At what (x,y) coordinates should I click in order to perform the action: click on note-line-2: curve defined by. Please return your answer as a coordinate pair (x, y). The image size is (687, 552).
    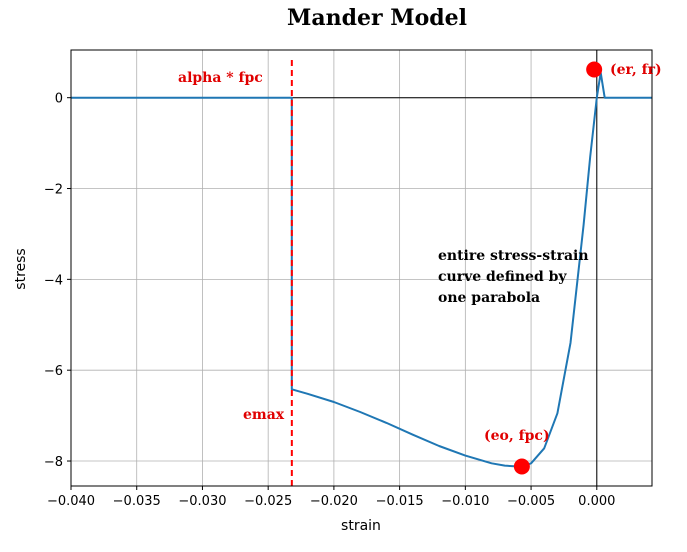
    Looking at the image, I should click on (502, 277).